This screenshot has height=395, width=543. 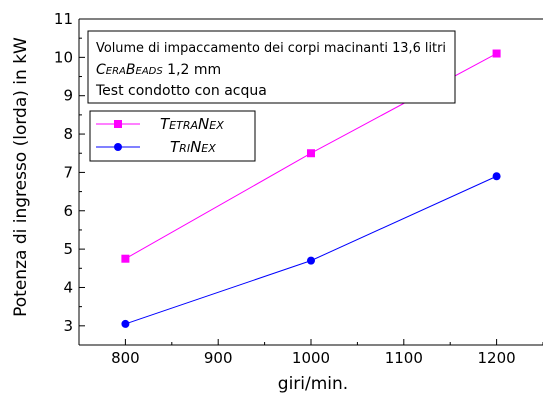 I want to click on brand-small-era: ERA, so click(x=116, y=71).